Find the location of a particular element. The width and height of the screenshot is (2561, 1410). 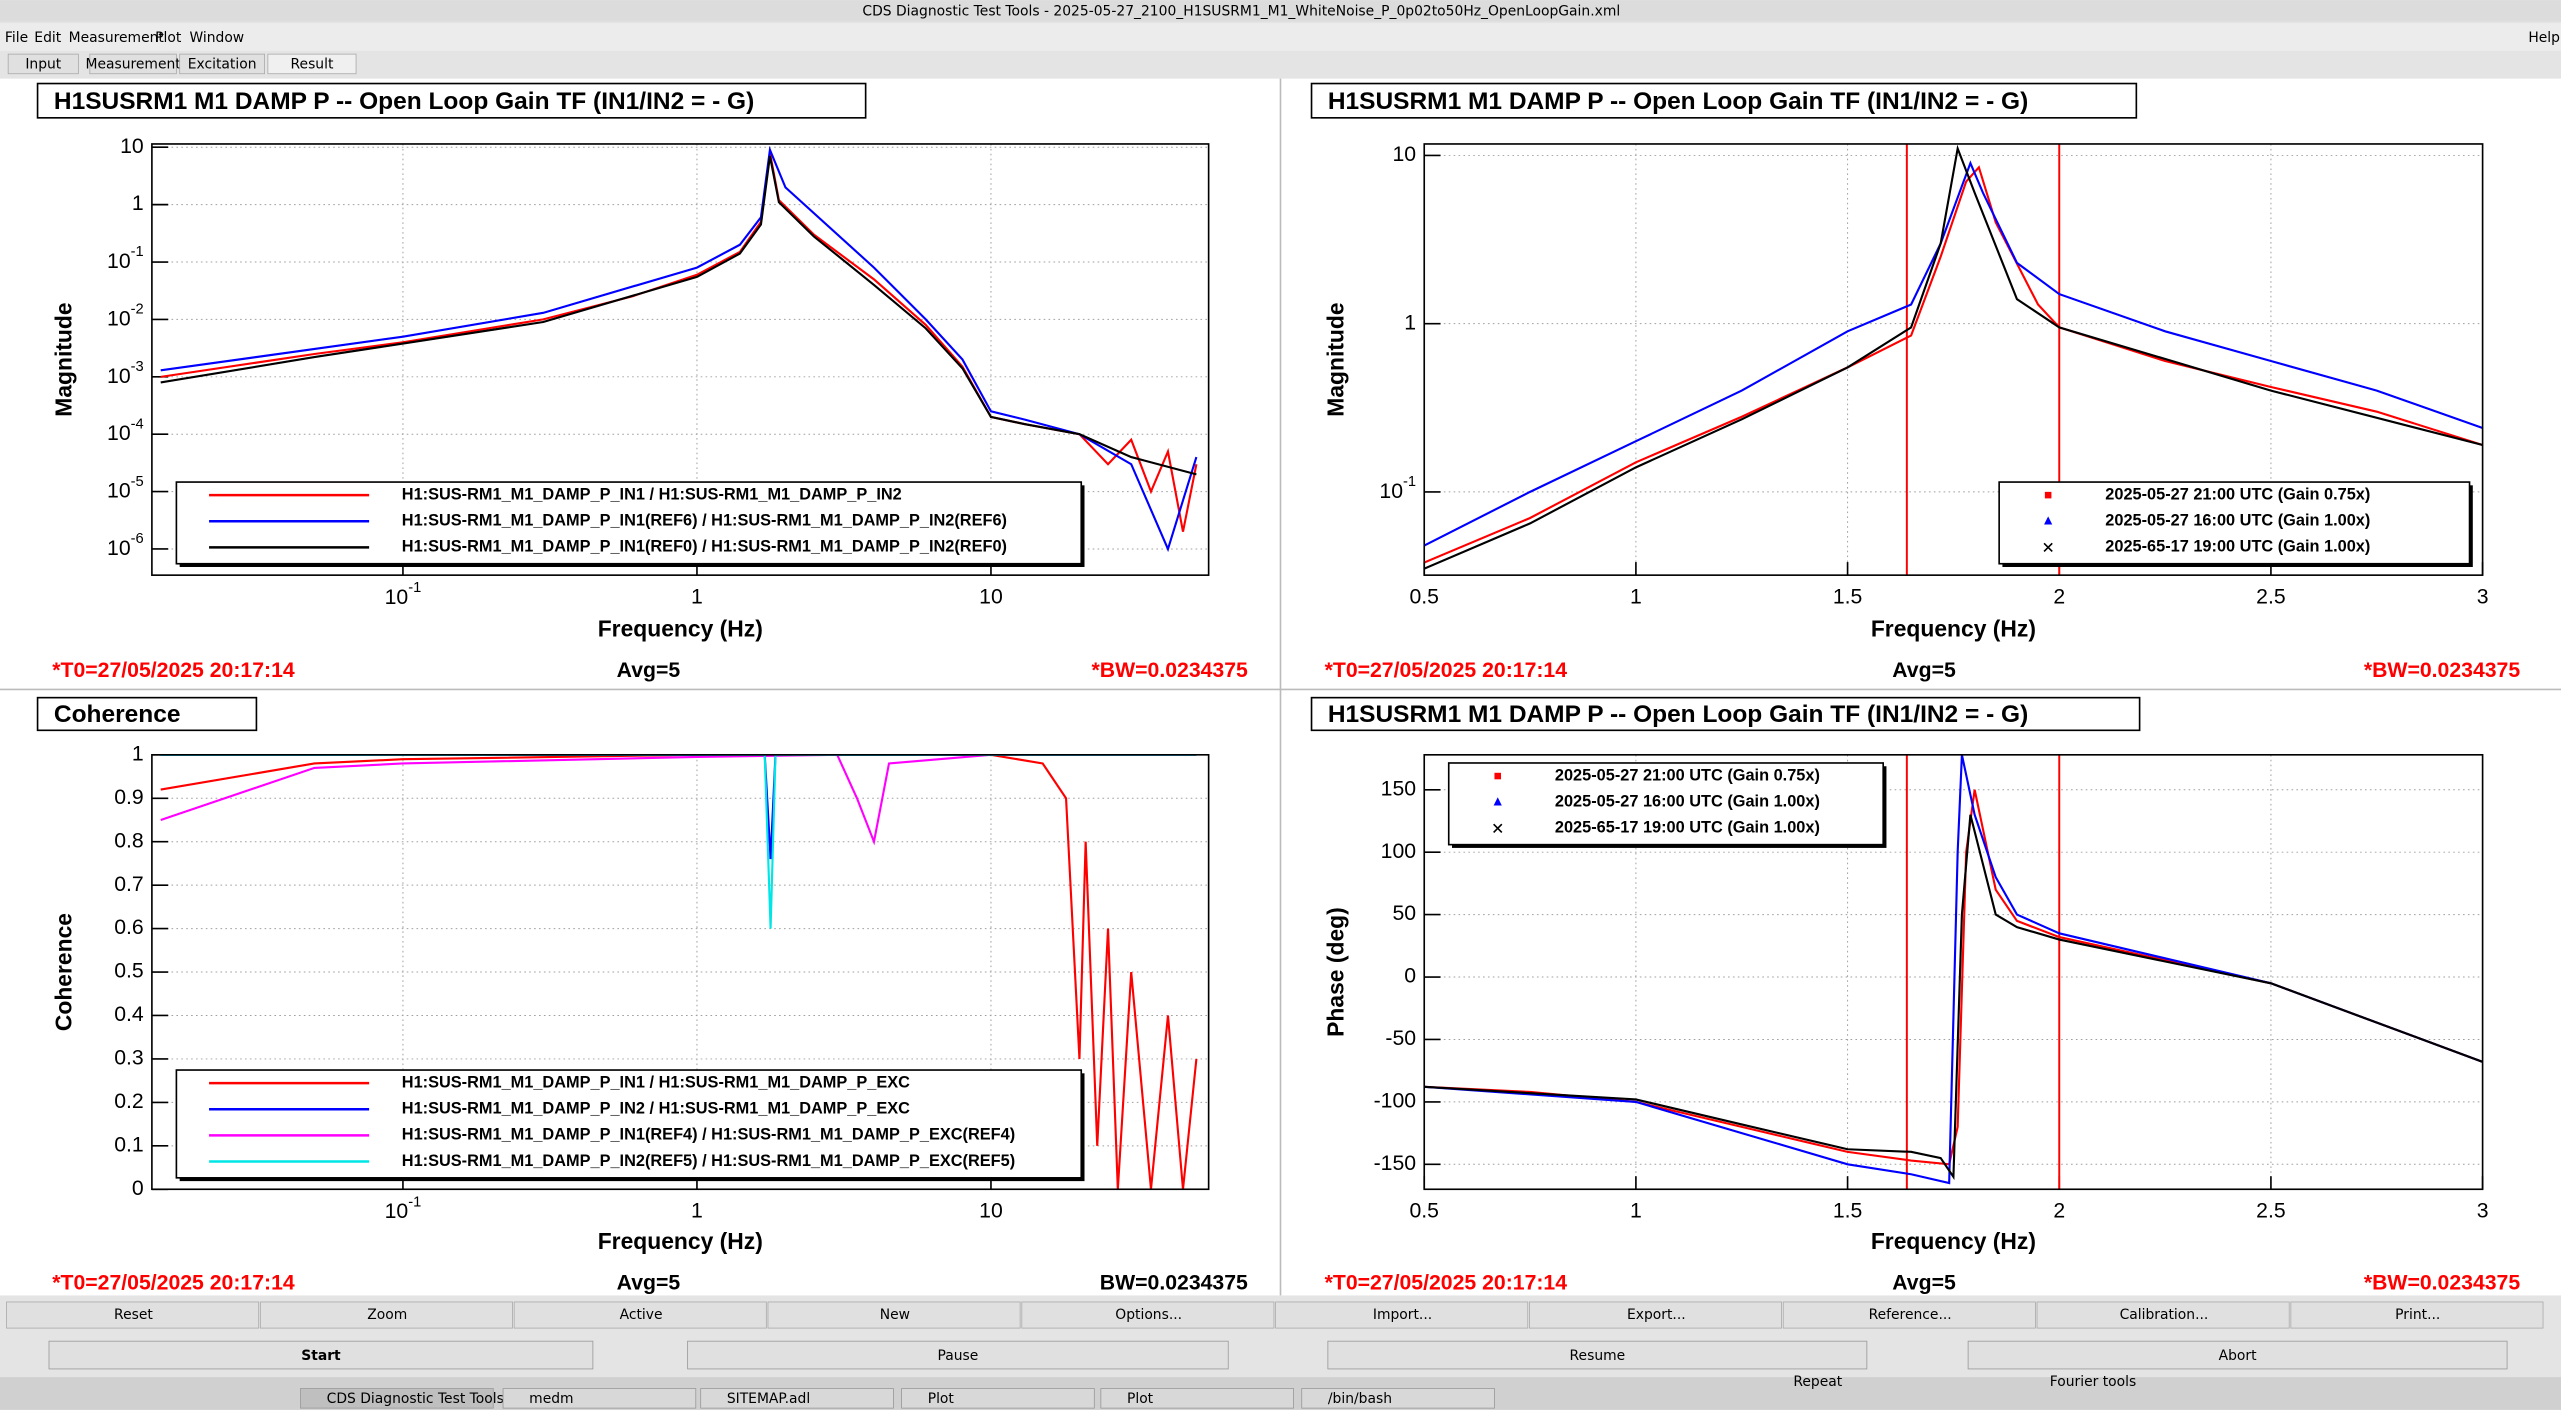

tab-label: Result is located at coordinates (312, 65).